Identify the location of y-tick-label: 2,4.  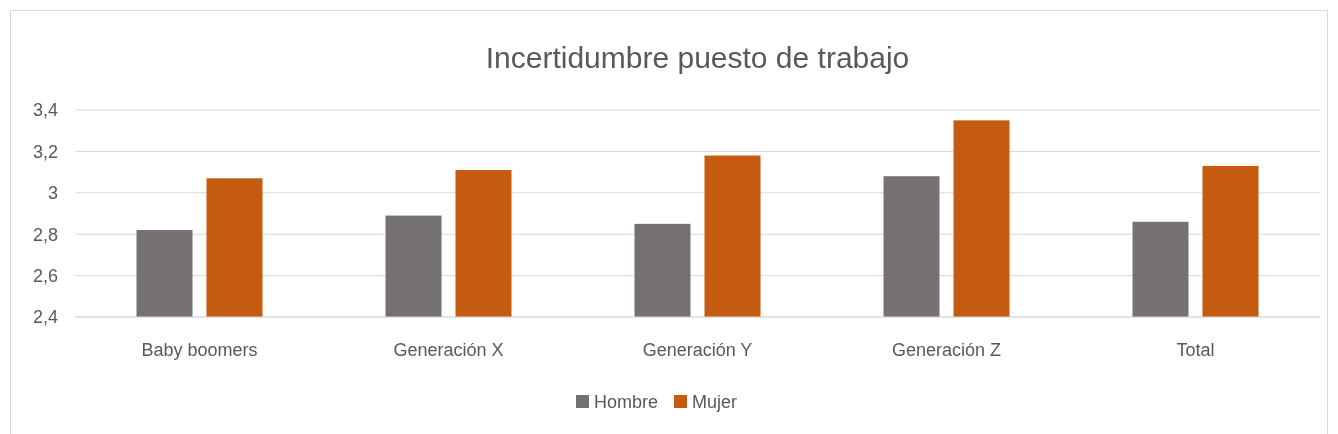
(45, 317).